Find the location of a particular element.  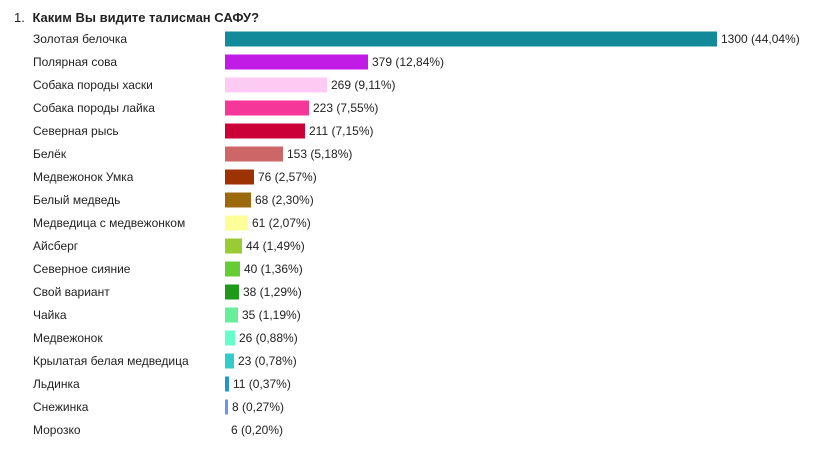

category-label: Полярная сова is located at coordinates (75, 62).